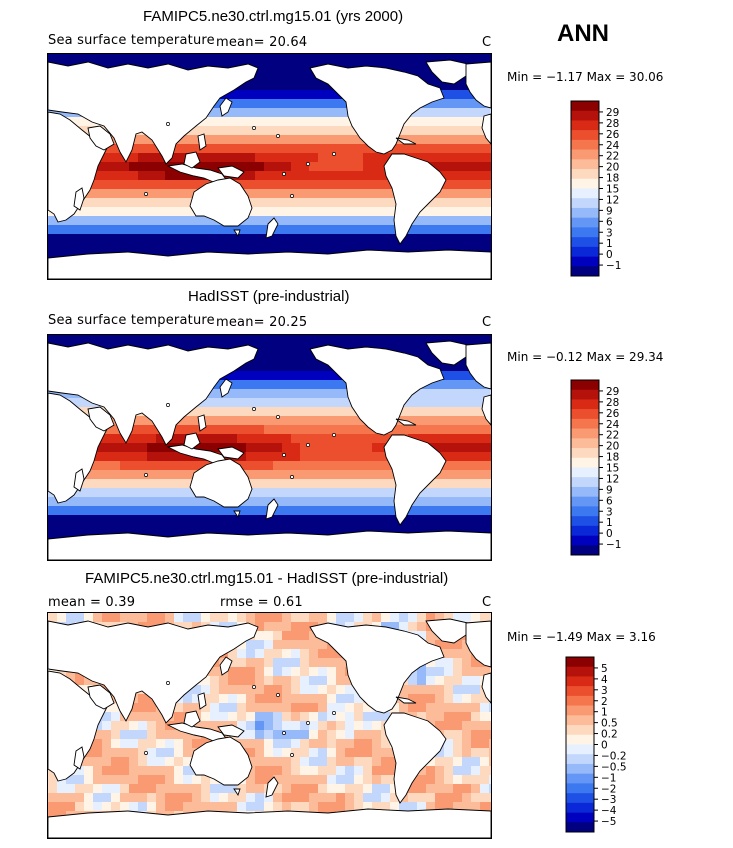 The height and width of the screenshot is (848, 733). What do you see at coordinates (610, 467) in the screenshot?
I see `colorbar-obs: 29 28 26 24 22 20 18 15 12 9 6 3 1 0 −1` at bounding box center [610, 467].